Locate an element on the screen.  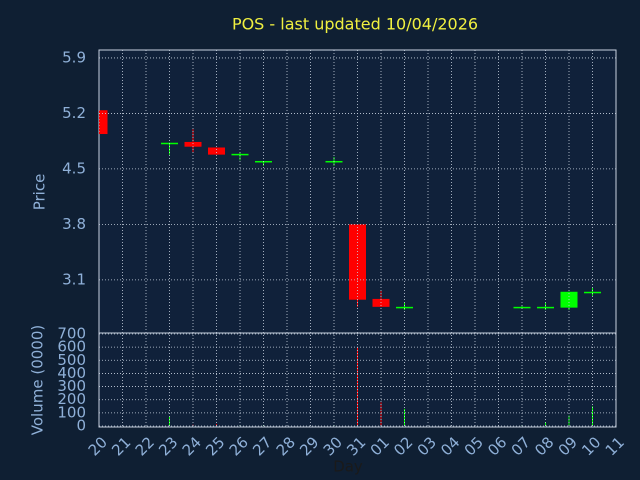
x-tick-label: 11 is located at coordinates (615, 446).